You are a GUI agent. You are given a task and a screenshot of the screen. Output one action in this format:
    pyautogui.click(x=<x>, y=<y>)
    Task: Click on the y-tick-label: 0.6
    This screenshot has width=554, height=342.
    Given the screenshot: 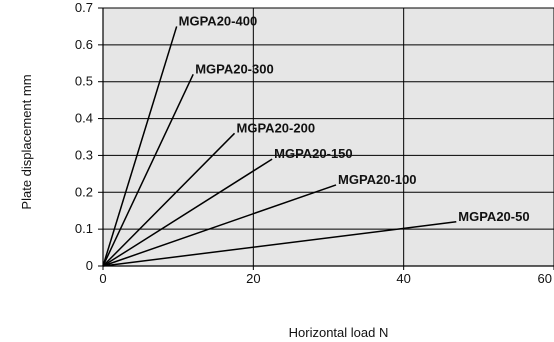 What is the action you would take?
    pyautogui.click(x=84, y=44)
    